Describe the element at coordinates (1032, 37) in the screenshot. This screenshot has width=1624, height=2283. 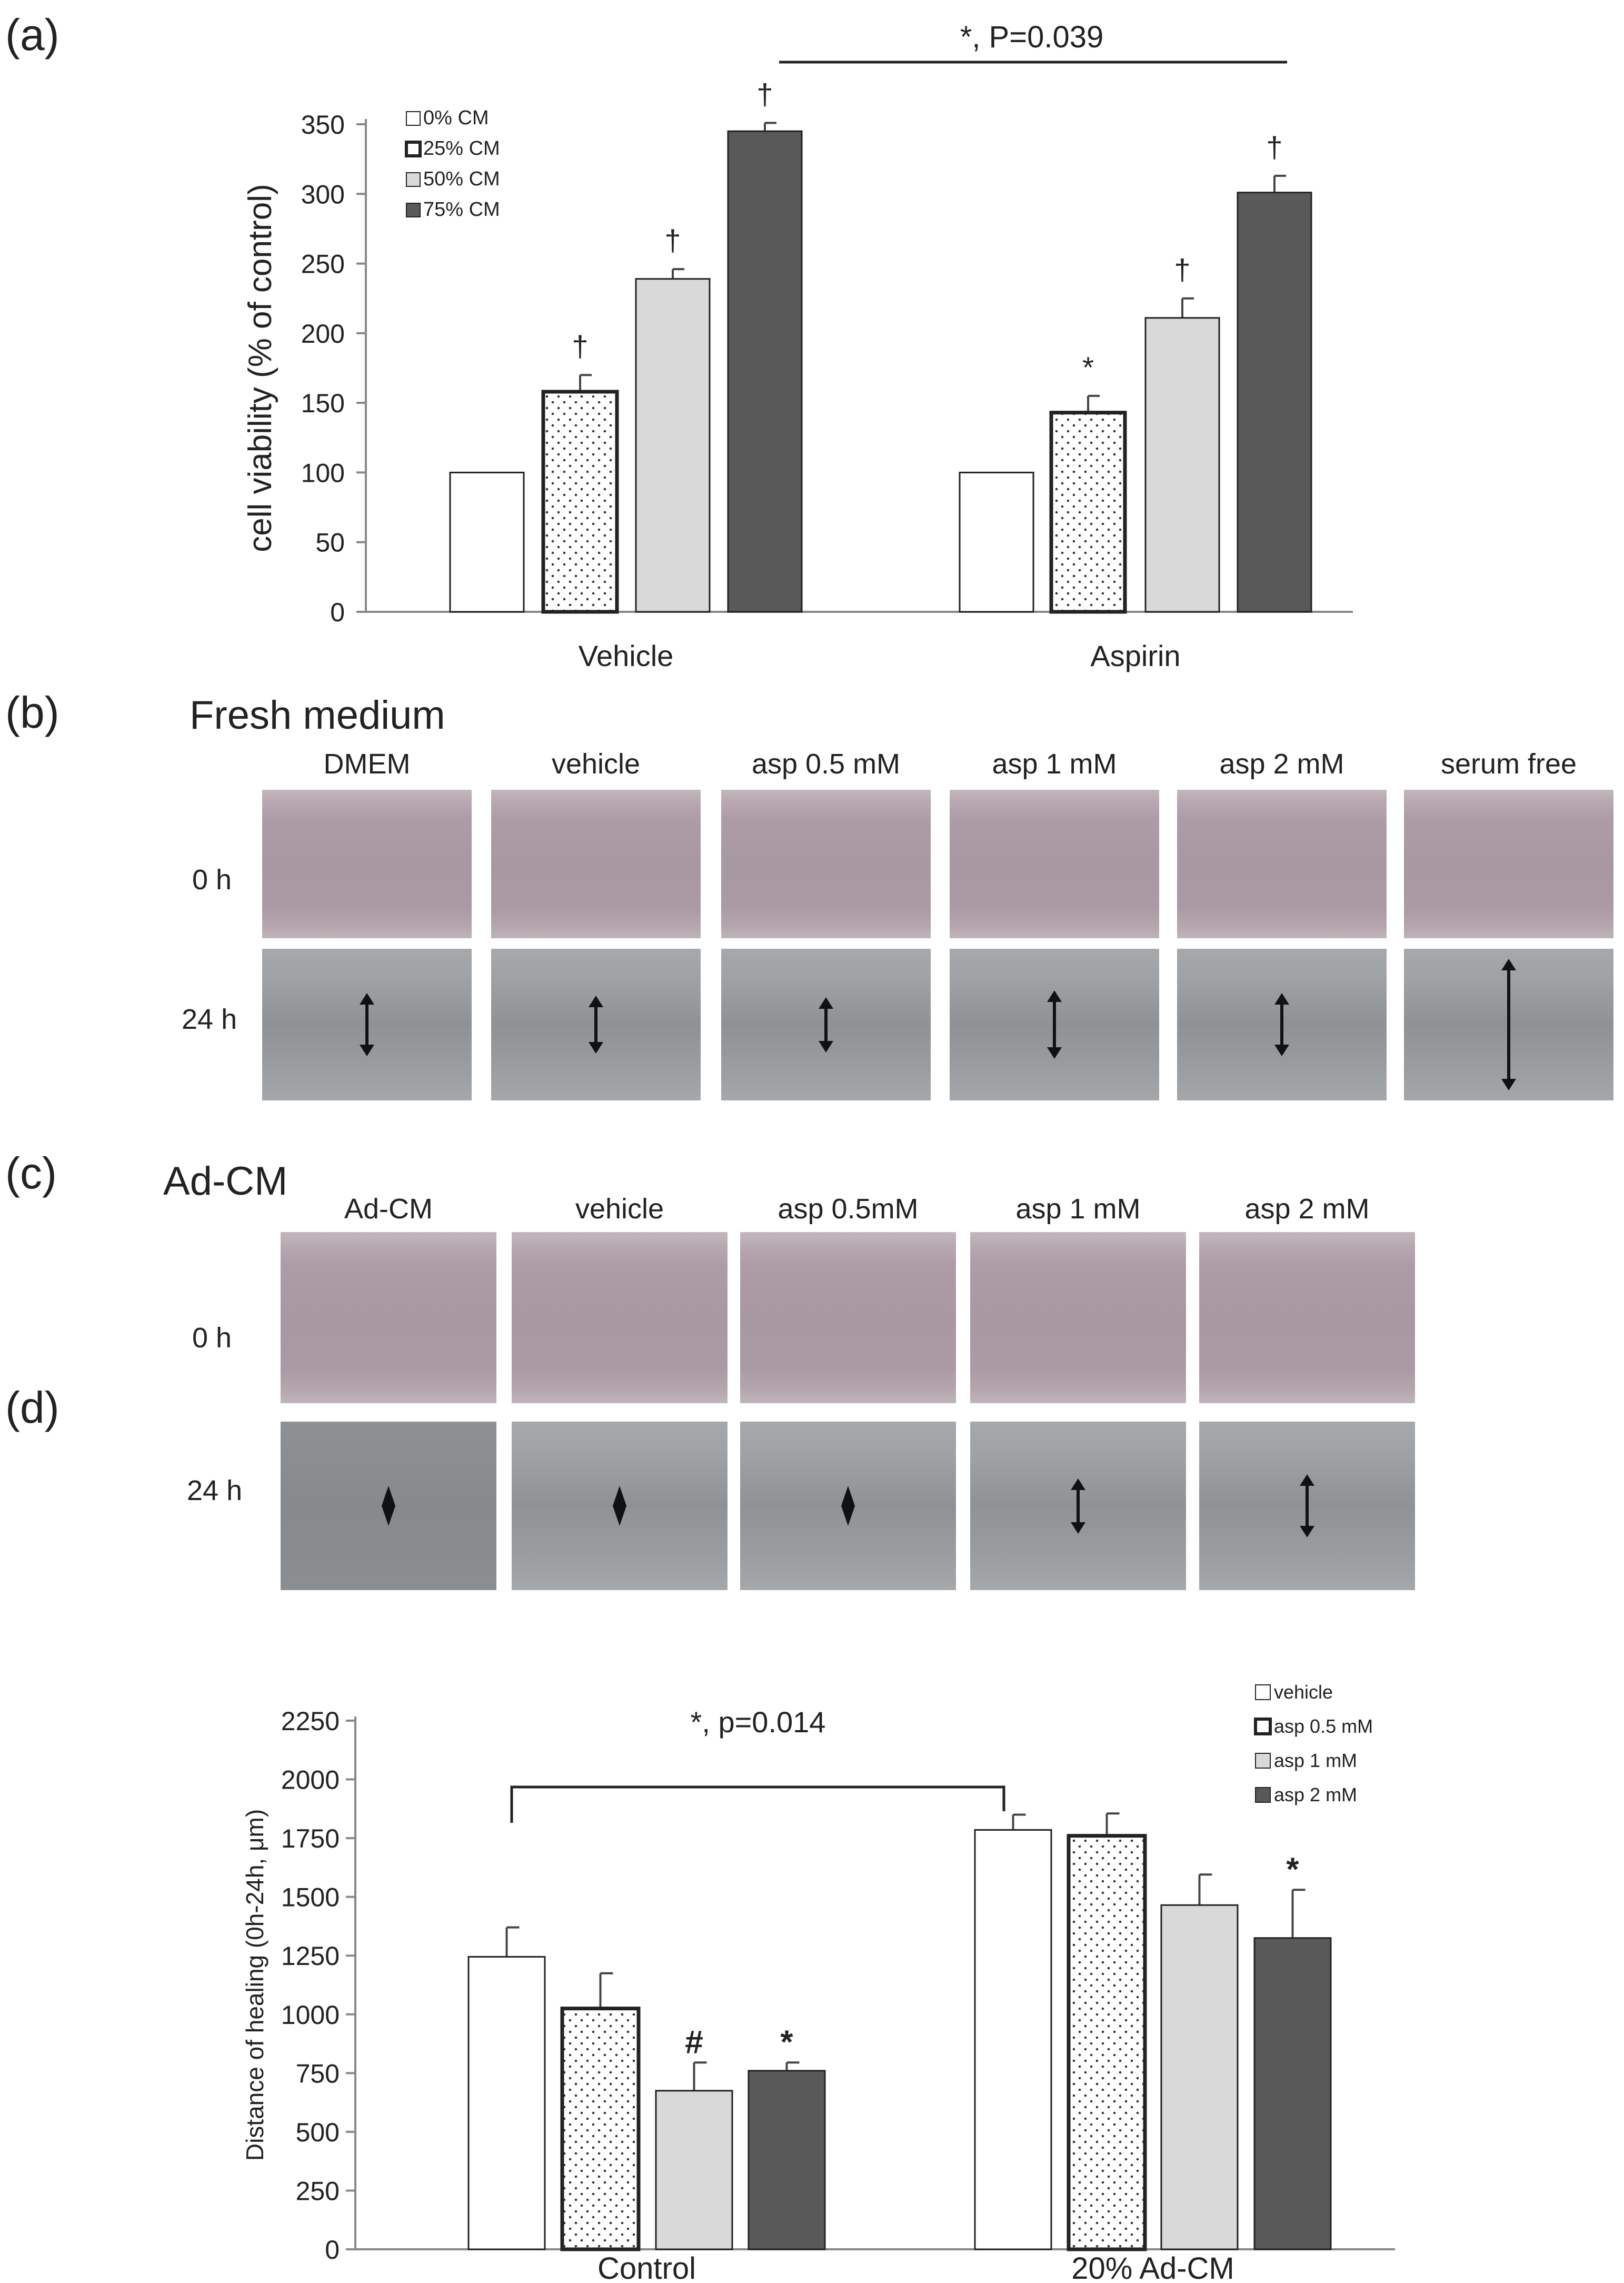
I see `significance-annotation-a: *, P=0.039` at that location.